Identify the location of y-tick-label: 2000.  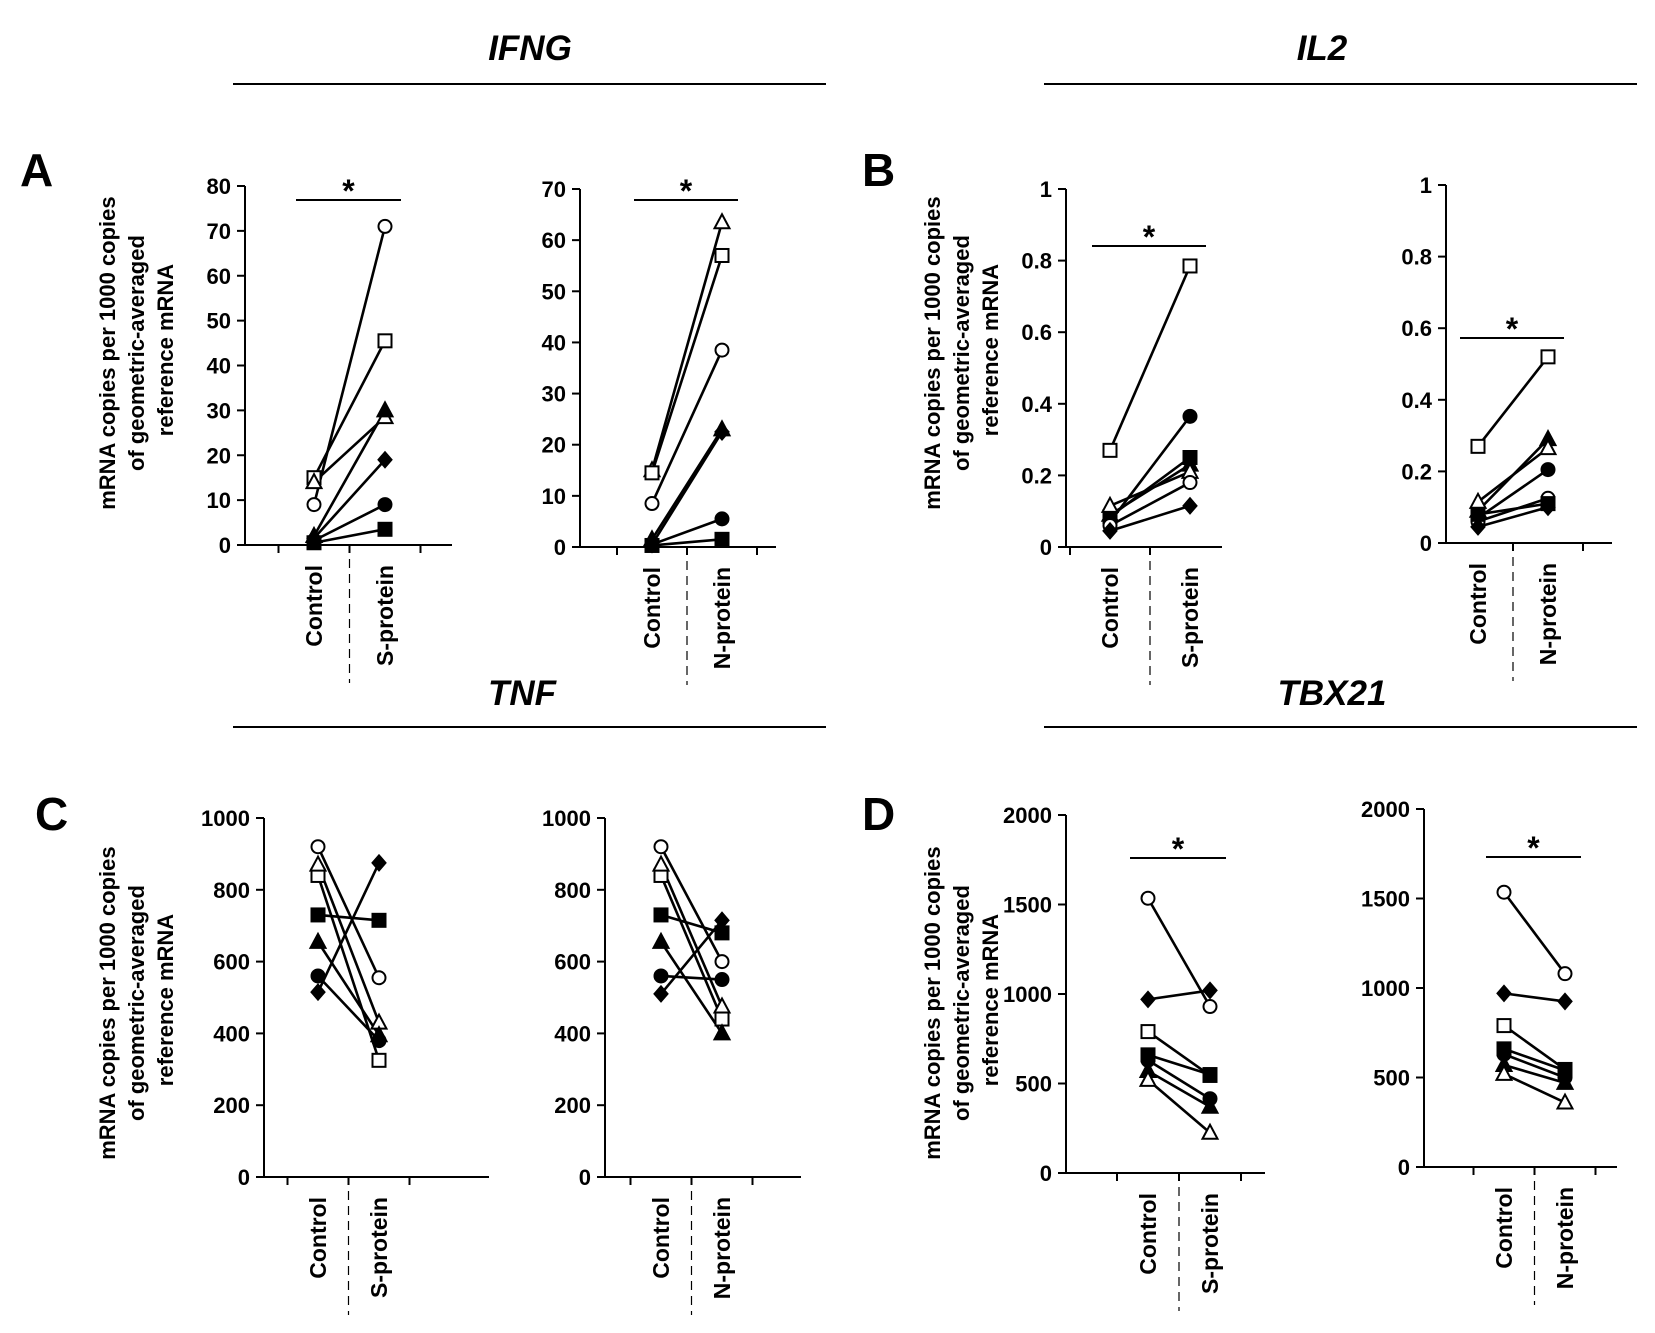
(1027, 815).